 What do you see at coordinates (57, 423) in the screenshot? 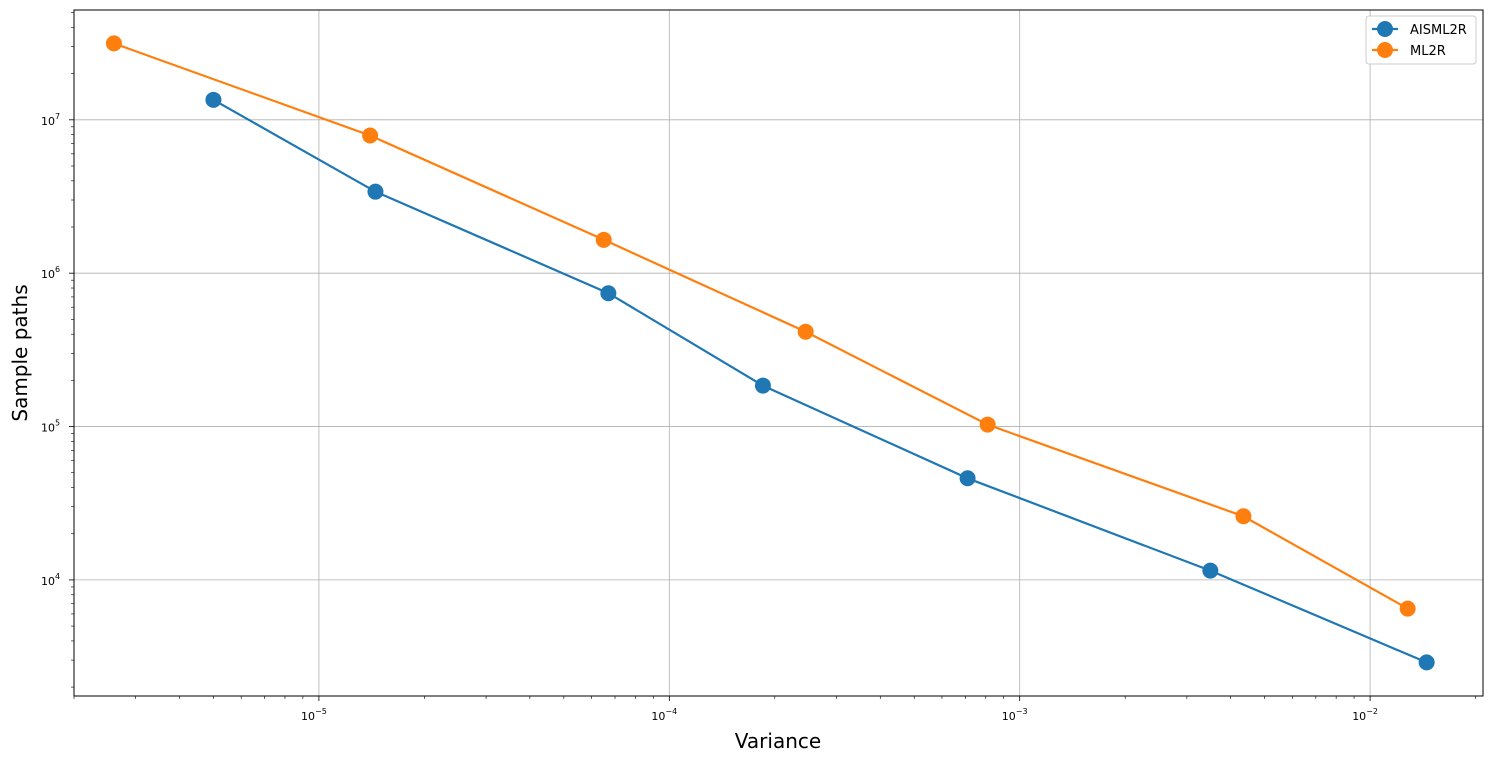
I see `y-tick-exponent: 5` at bounding box center [57, 423].